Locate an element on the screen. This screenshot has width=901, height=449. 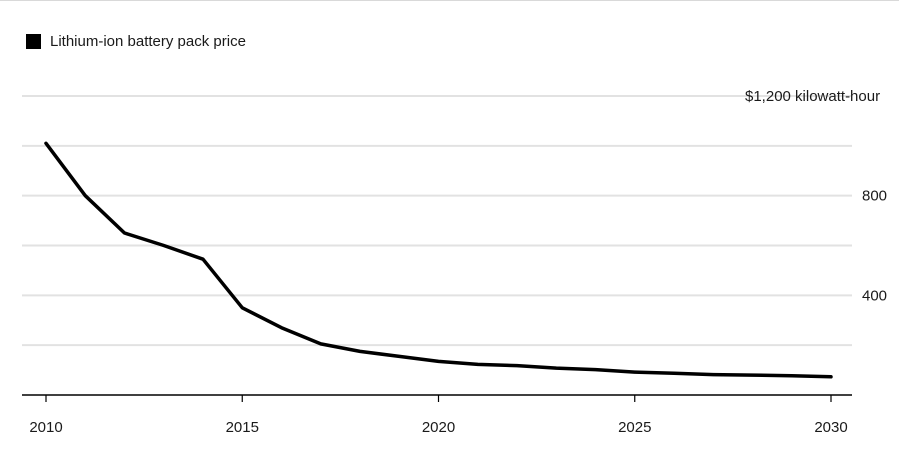
x-tick-label: 2020 is located at coordinates (438, 427).